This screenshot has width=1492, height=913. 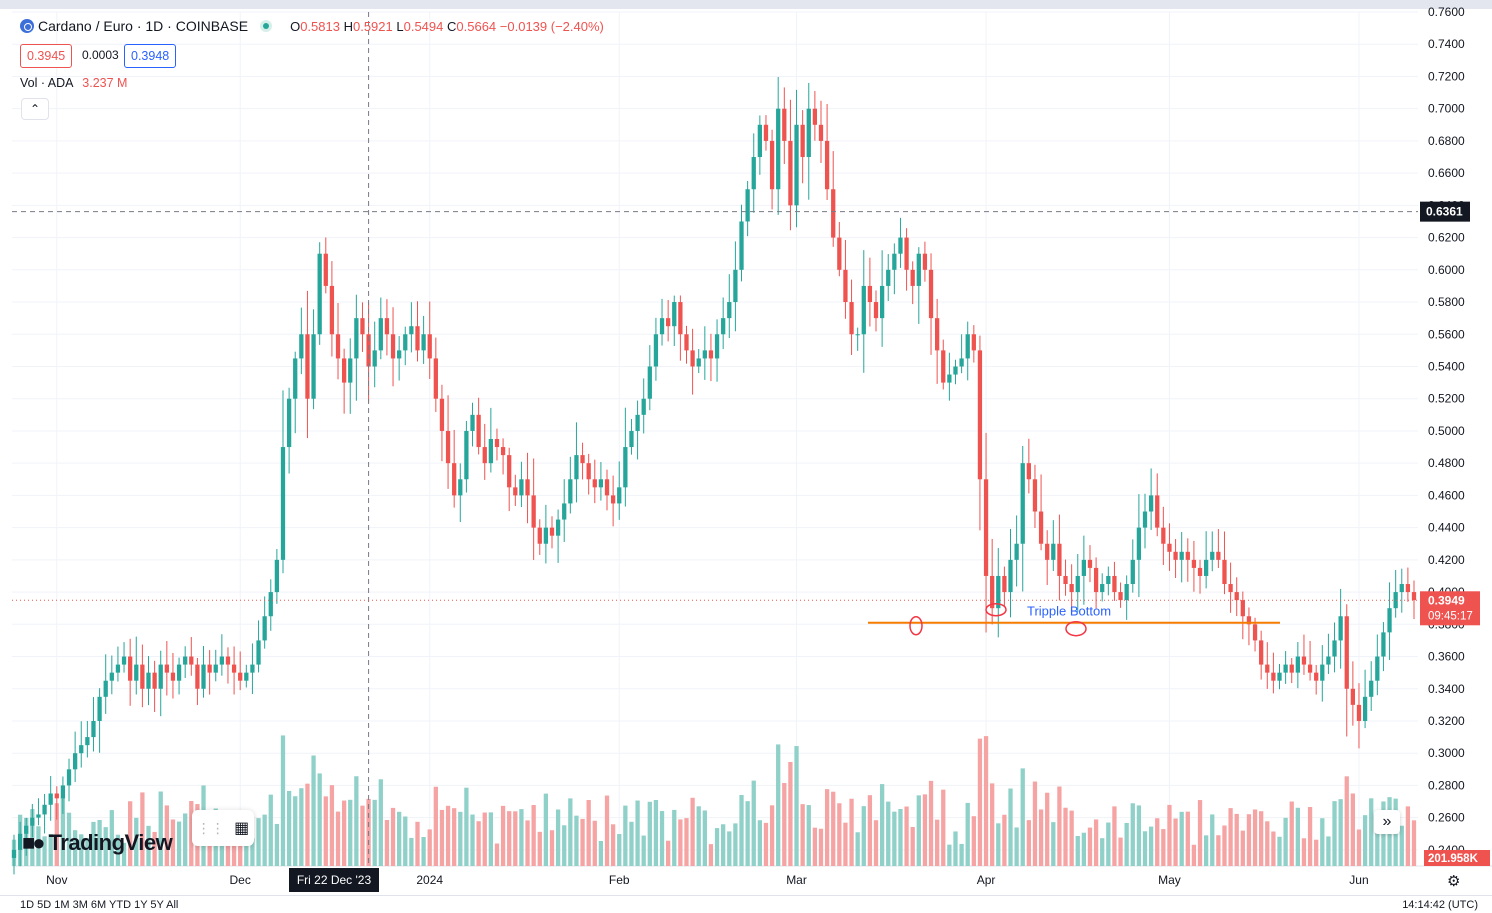 I want to click on collapse-legend-button: ⌃, so click(x=35, y=109).